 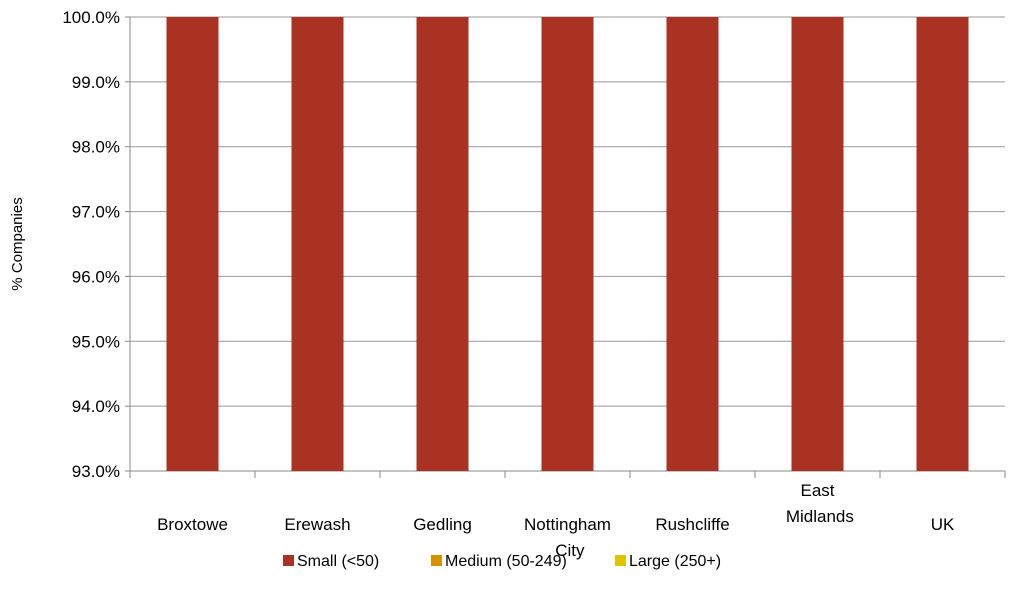 What do you see at coordinates (17, 243) in the screenshot?
I see `y-axis-label: % Companies` at bounding box center [17, 243].